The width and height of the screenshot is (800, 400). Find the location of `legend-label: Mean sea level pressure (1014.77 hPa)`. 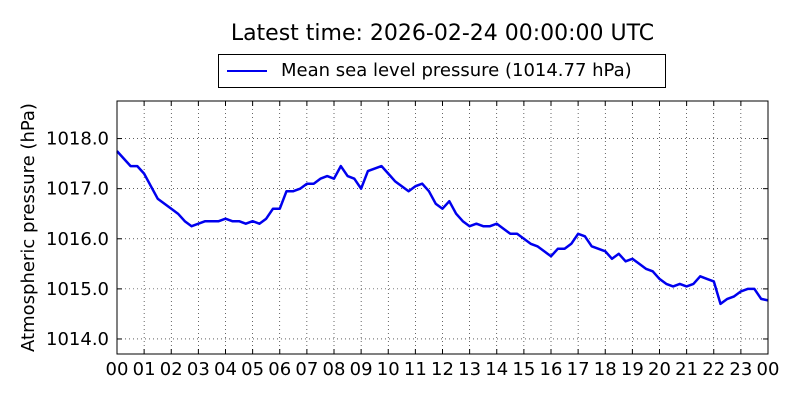

legend-label: Mean sea level pressure (1014.77 hPa) is located at coordinates (456, 70).